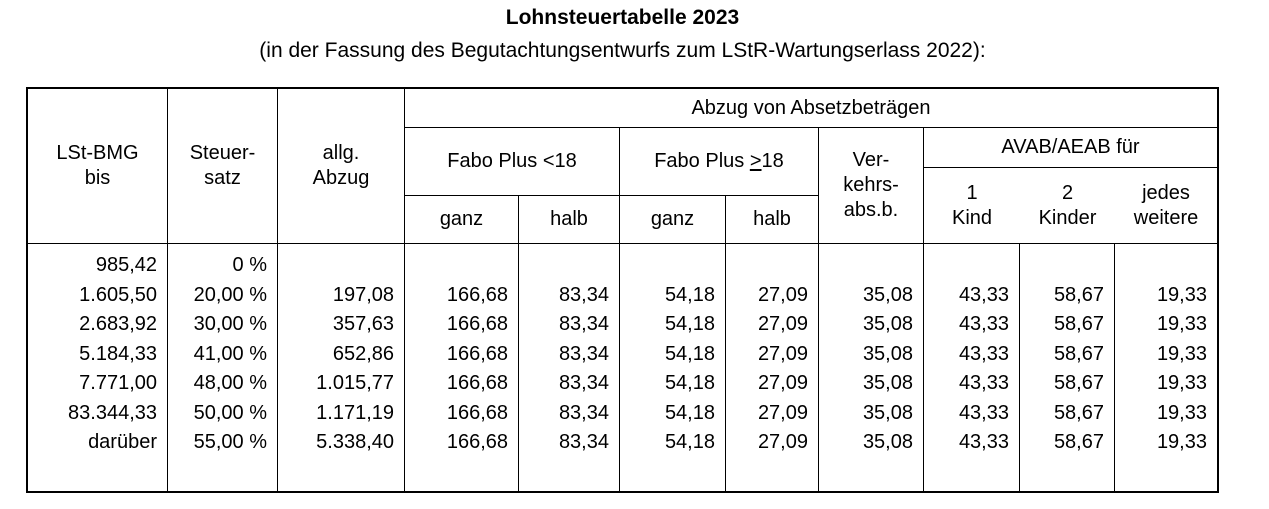  I want to click on header-fabo-ge18-ganz-label: ganz, so click(672, 219).